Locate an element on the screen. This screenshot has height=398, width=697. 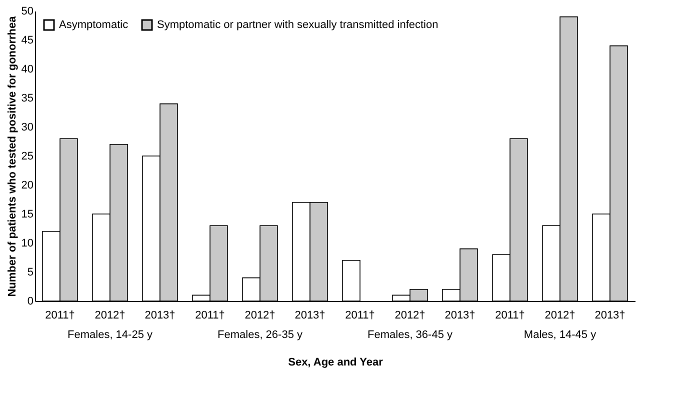
text: Females, 26-35 y is located at coordinates (260, 335).